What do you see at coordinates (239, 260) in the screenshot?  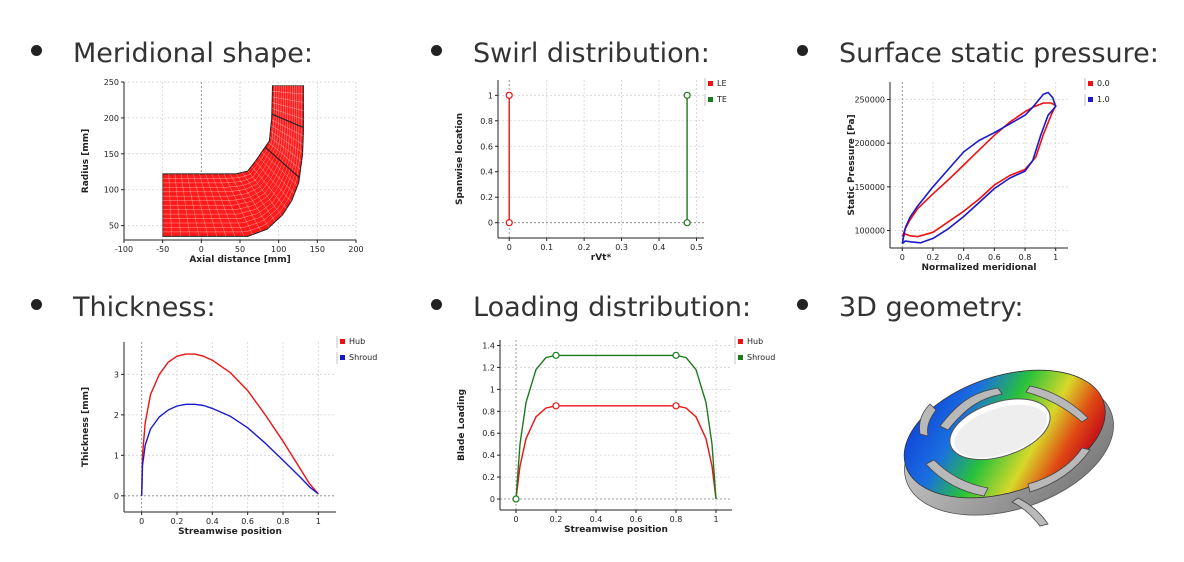 I see `x-axis-title: Axial distance [mm]` at bounding box center [239, 260].